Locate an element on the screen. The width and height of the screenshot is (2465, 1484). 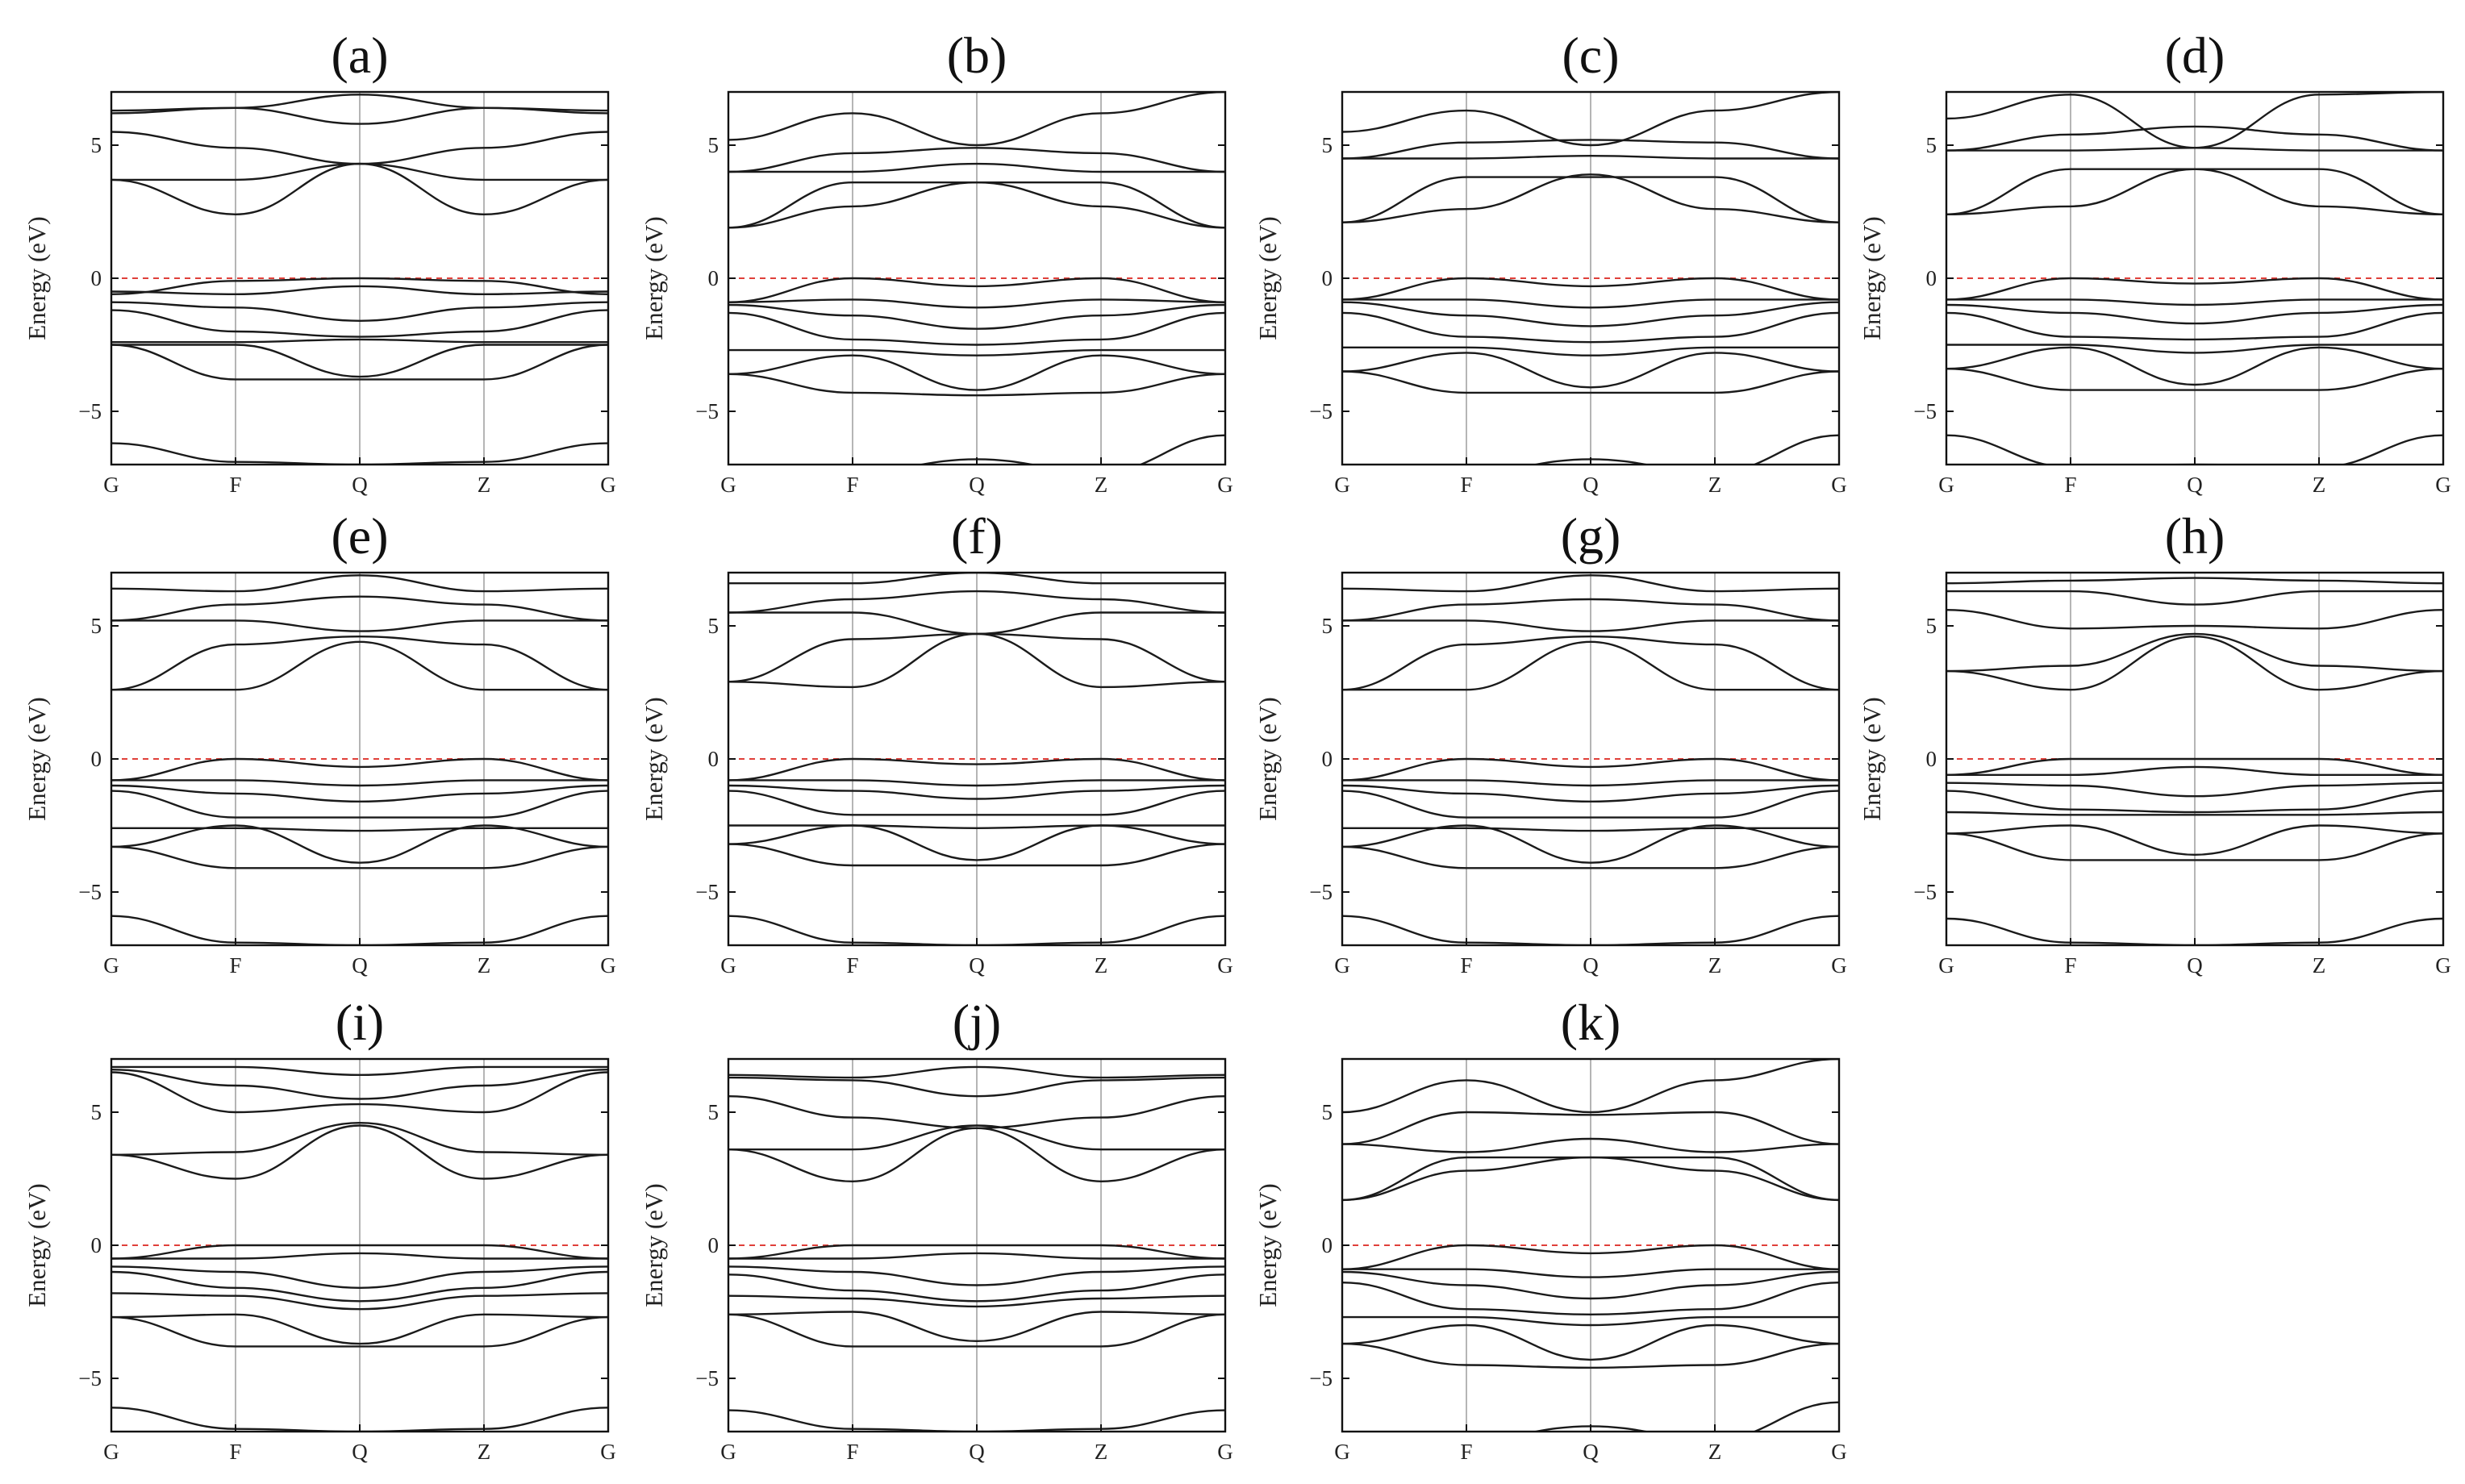
band-panel: (j) −5 0 5 G F Q Z G Energy (eV) is located at coordinates (936, 1229).